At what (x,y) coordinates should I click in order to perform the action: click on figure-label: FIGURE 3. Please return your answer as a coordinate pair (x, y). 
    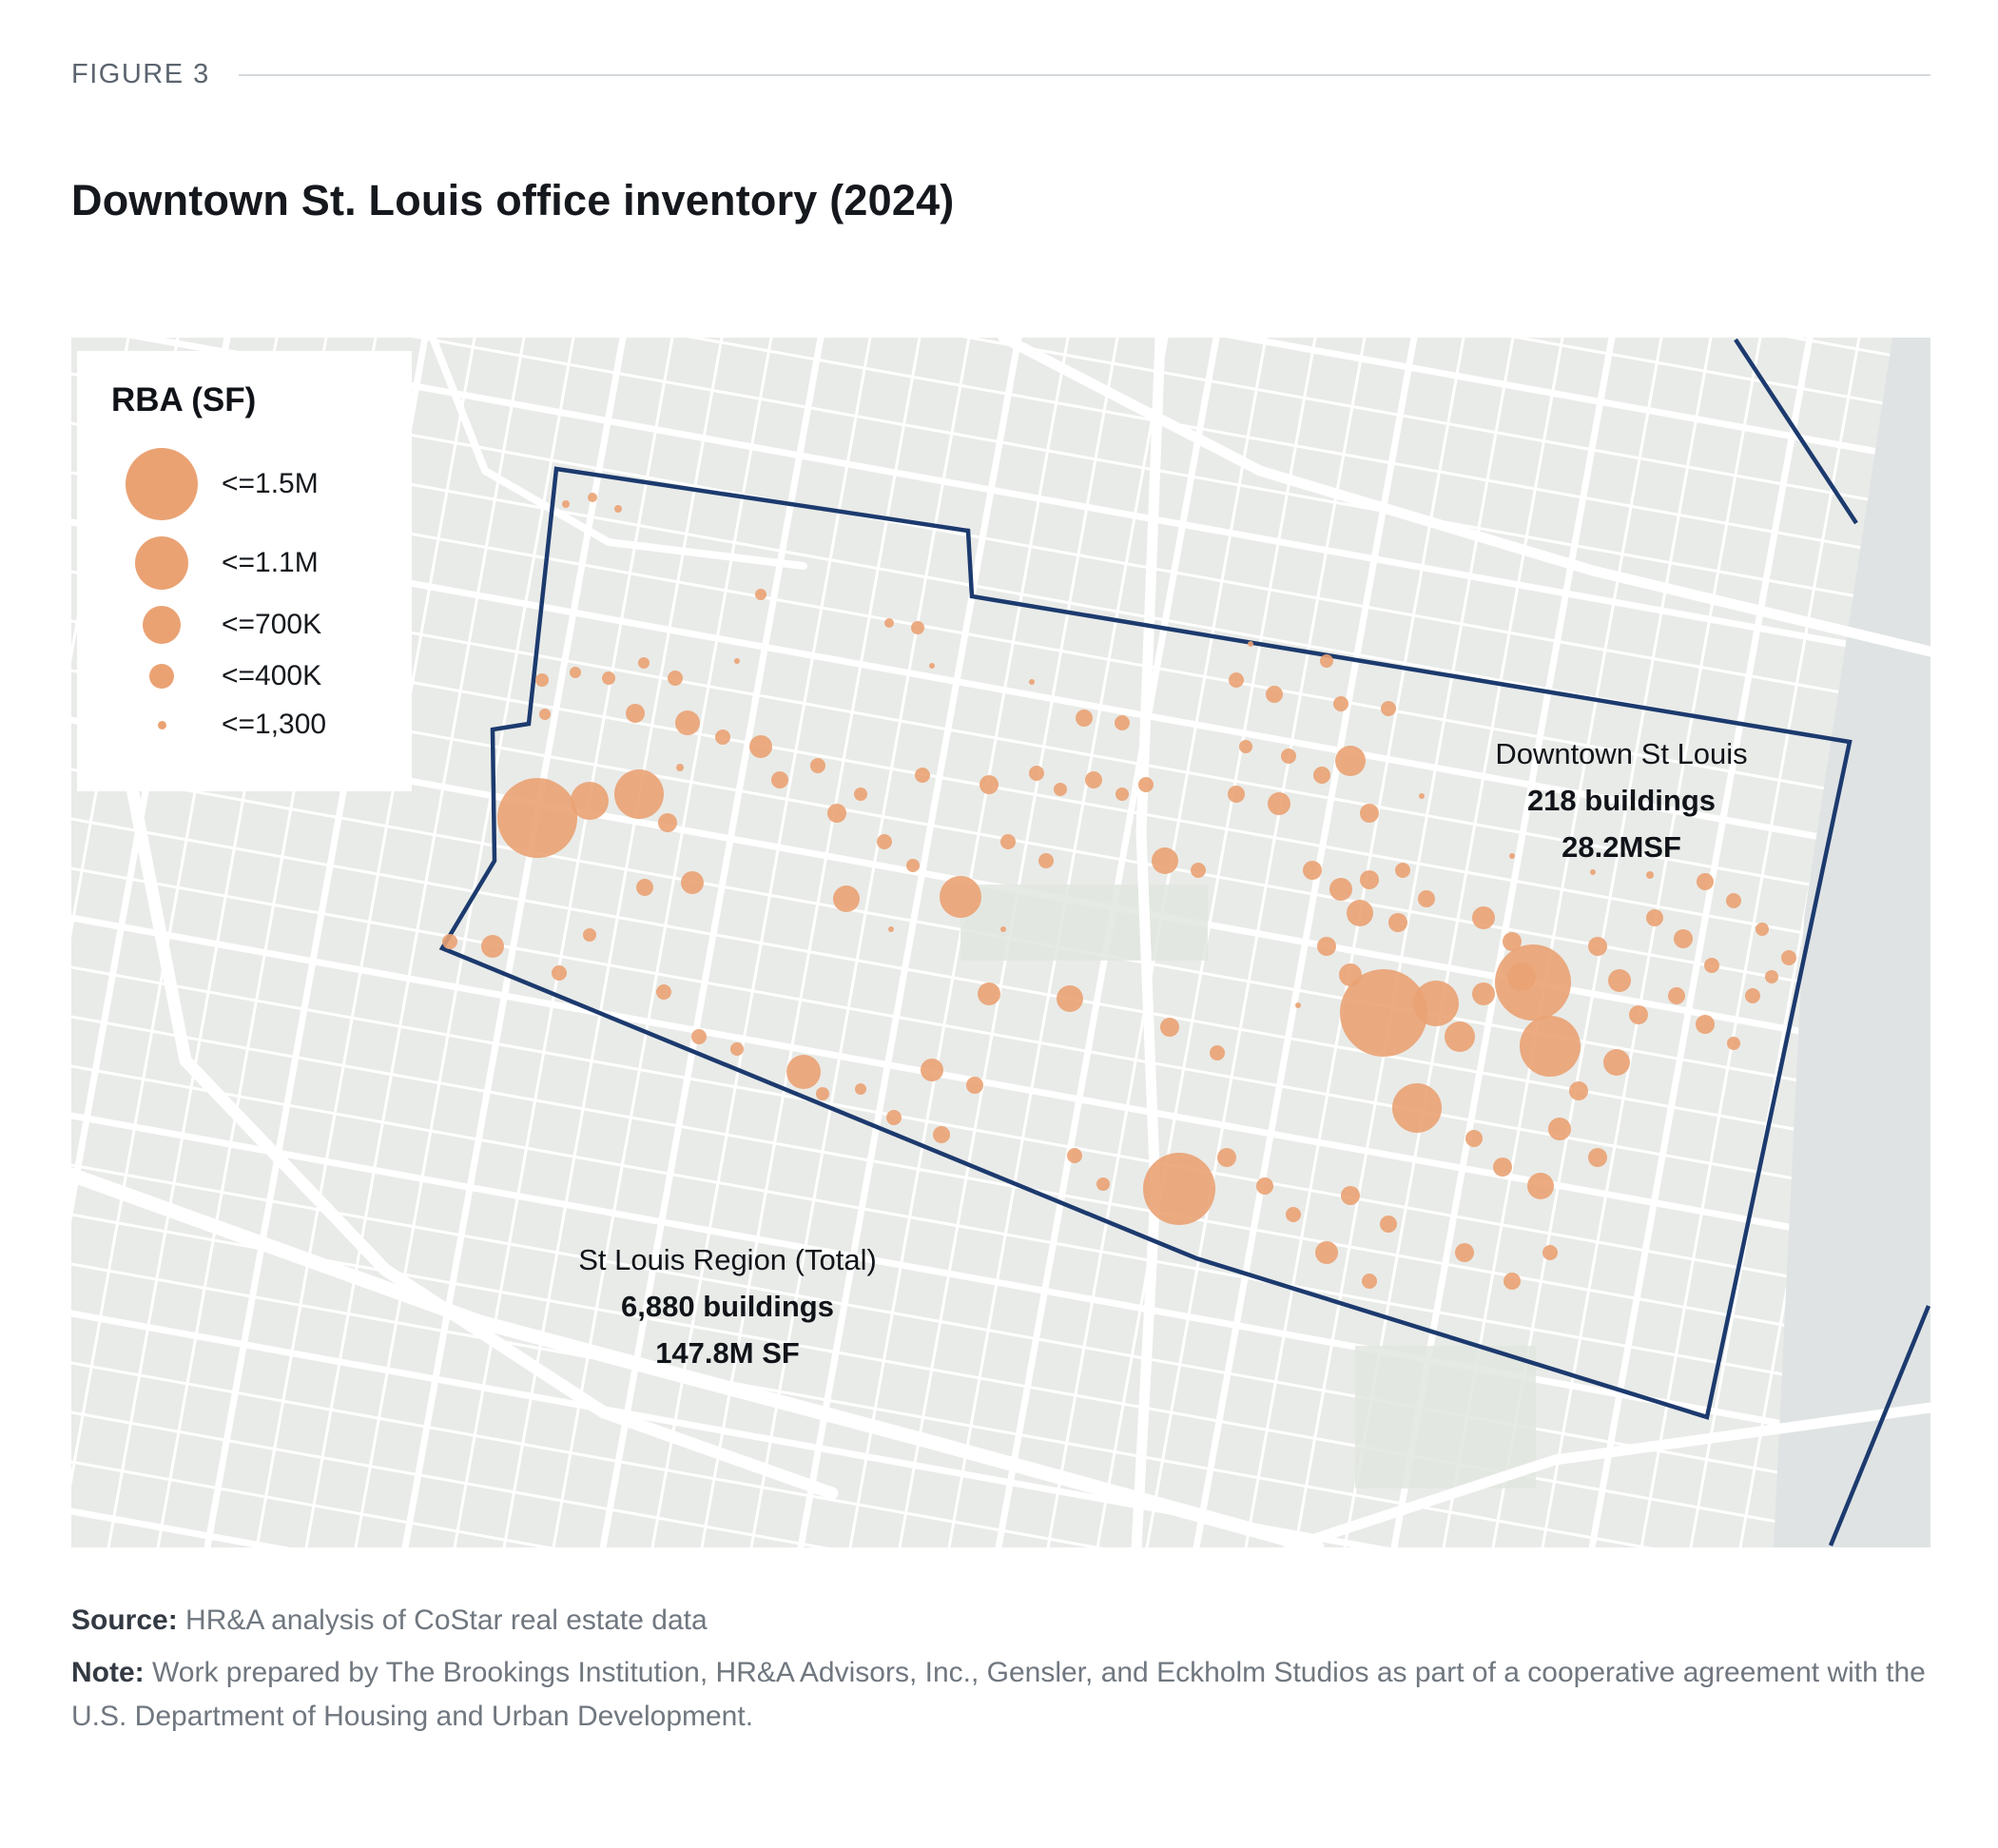
    Looking at the image, I should click on (140, 74).